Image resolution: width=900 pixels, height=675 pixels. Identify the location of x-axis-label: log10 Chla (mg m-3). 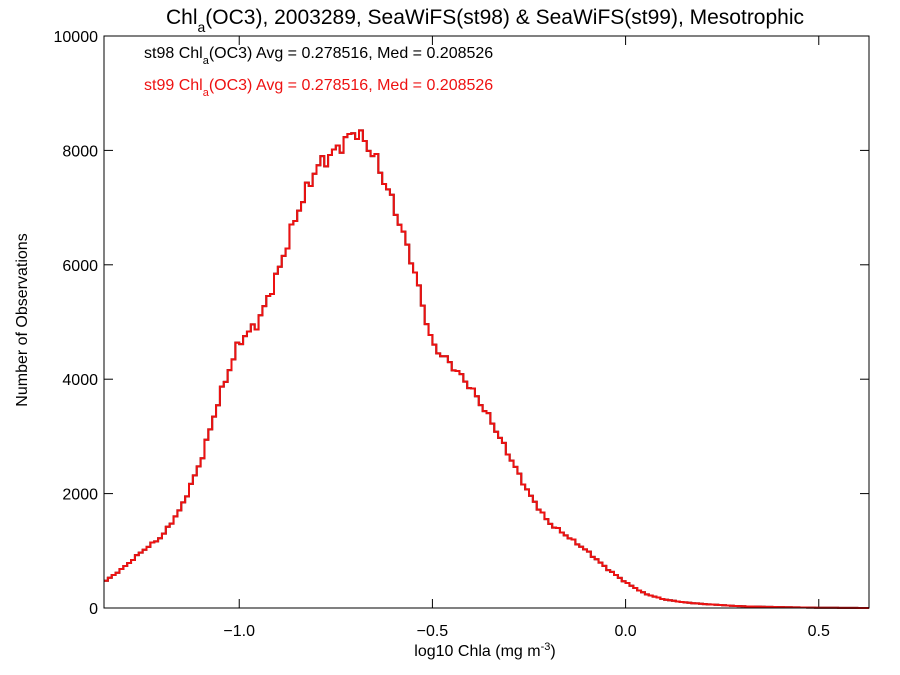
(484, 650).